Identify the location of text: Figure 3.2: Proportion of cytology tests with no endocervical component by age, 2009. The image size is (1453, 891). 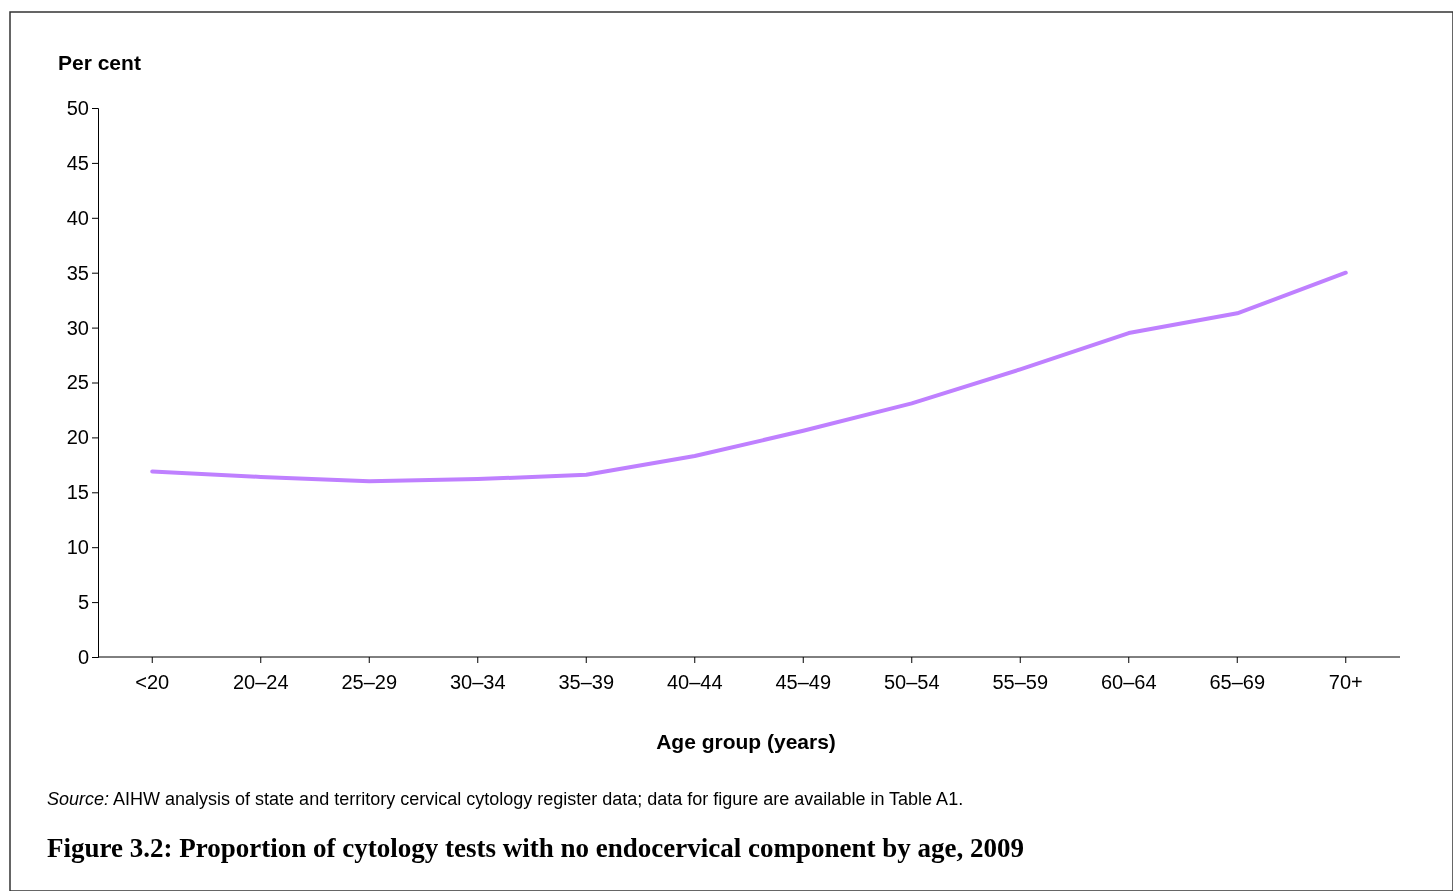
(535, 848).